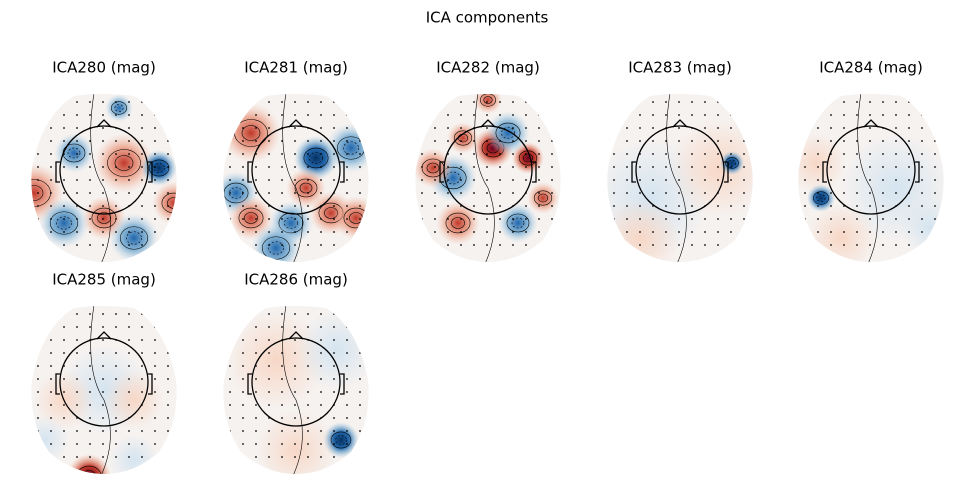  I want to click on head-outline, so click(488, 170).